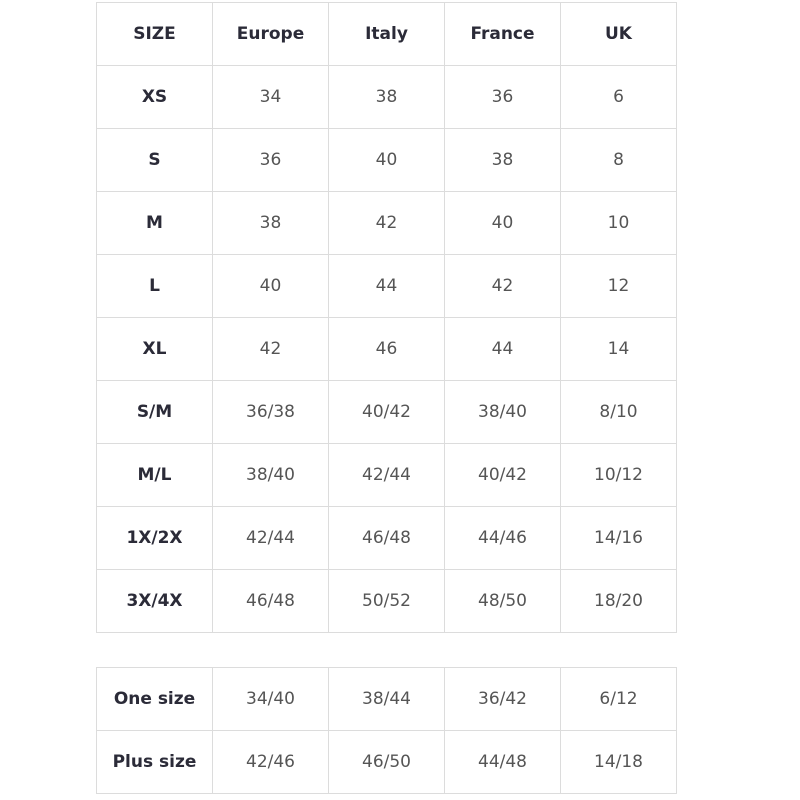 Image resolution: width=800 pixels, height=800 pixels. I want to click on size-label-cell: 3X/4X, so click(154, 601).